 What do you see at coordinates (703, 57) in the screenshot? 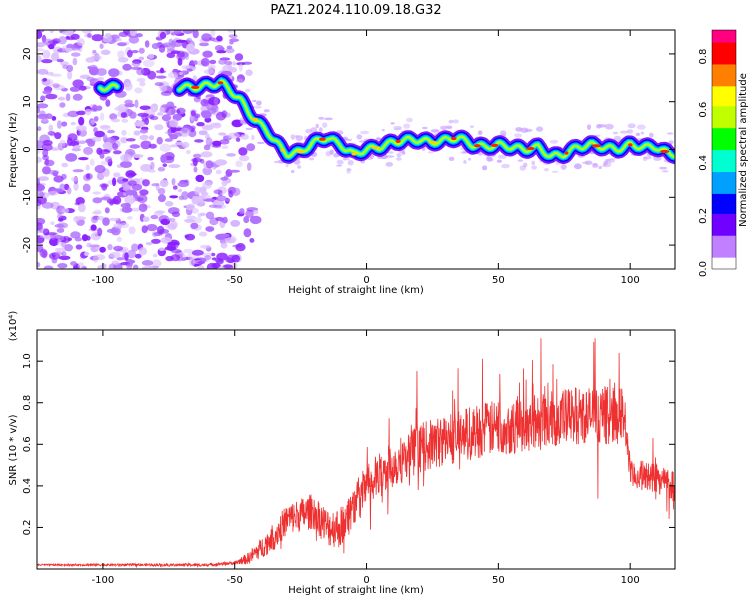
I see `colorbar-tick-label: 0.8` at bounding box center [703, 57].